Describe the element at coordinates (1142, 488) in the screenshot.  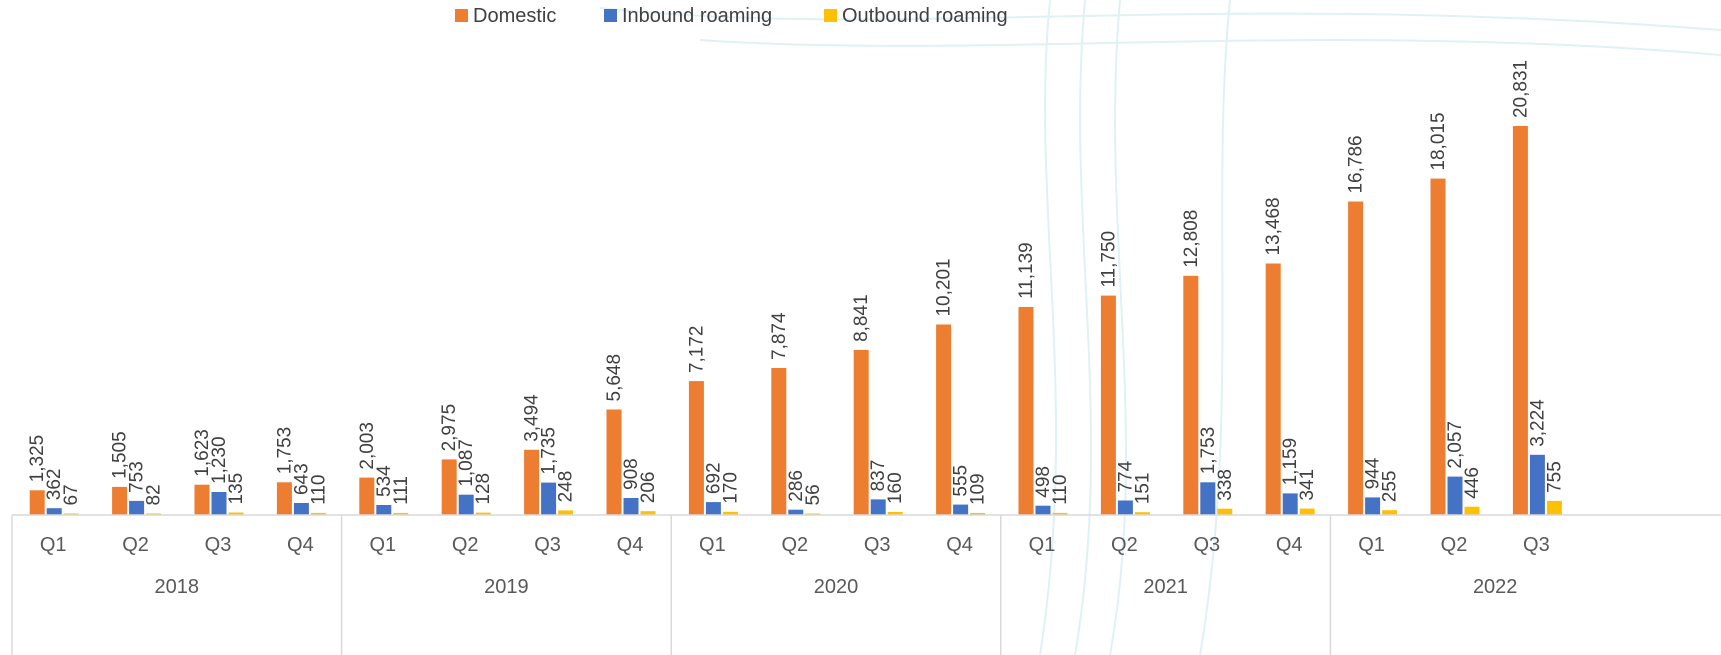
I see `data-label: 151` at that location.